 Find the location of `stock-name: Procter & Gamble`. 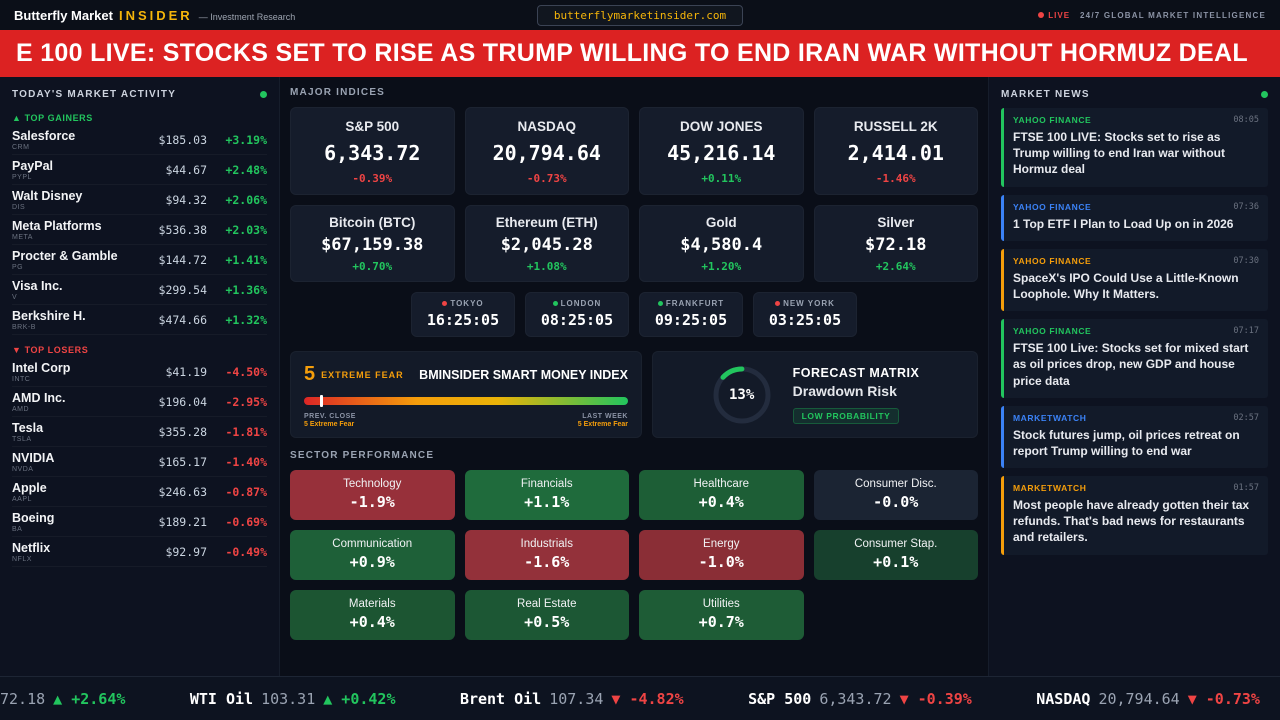

stock-name: Procter & Gamble is located at coordinates (65, 256).